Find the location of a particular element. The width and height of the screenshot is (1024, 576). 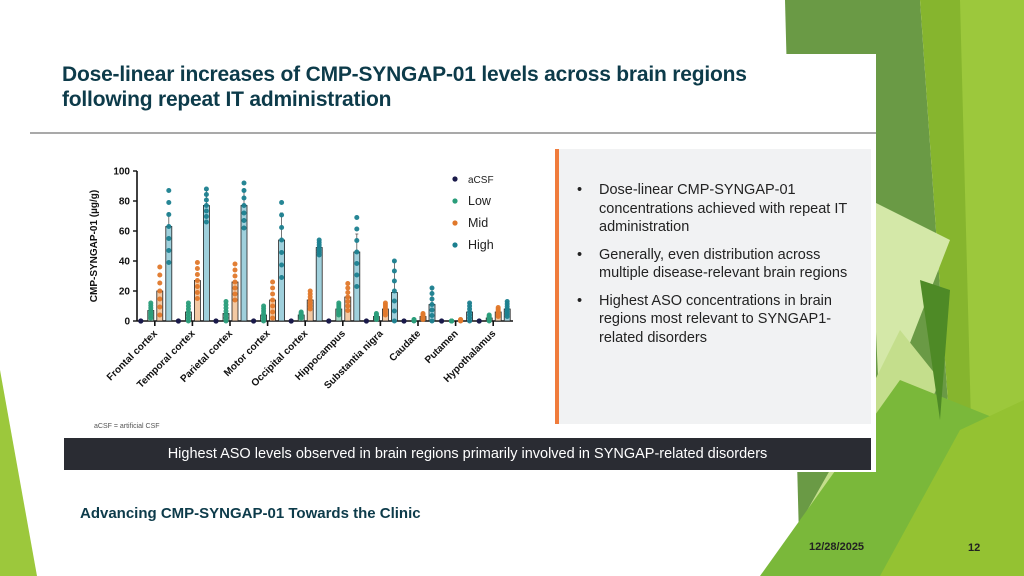

y-tick-label: 60 is located at coordinates (125, 232).